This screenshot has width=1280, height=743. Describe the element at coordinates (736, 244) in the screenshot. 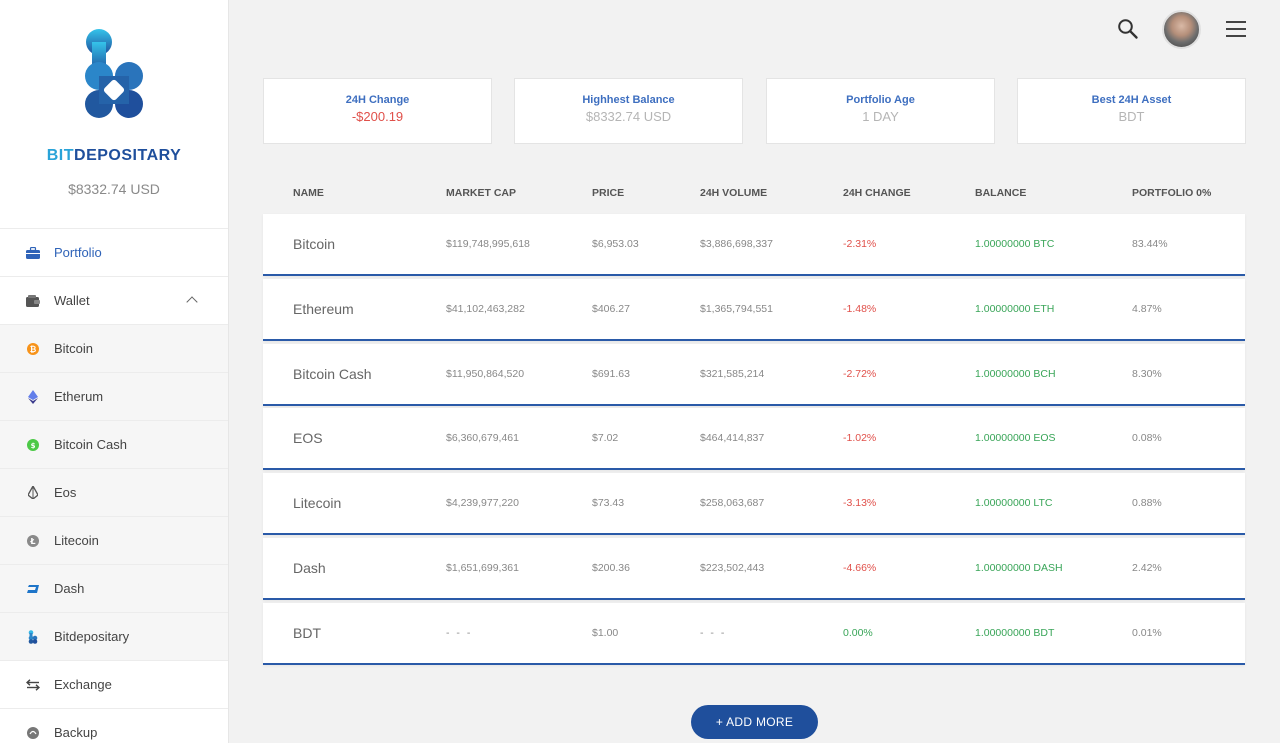

I see `cell-volume: $3,886,698,337` at that location.